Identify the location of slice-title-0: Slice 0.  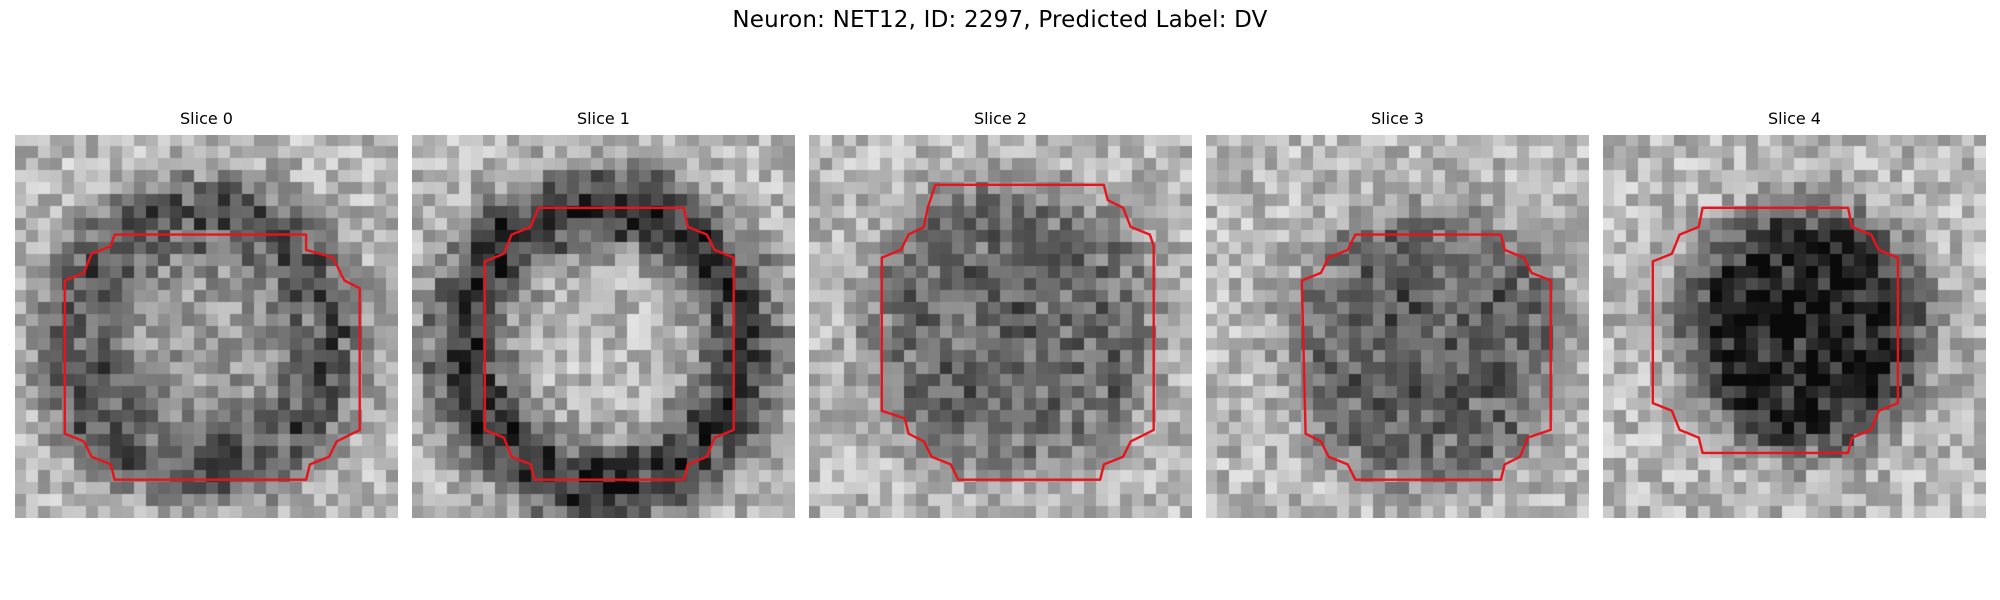
(206, 118).